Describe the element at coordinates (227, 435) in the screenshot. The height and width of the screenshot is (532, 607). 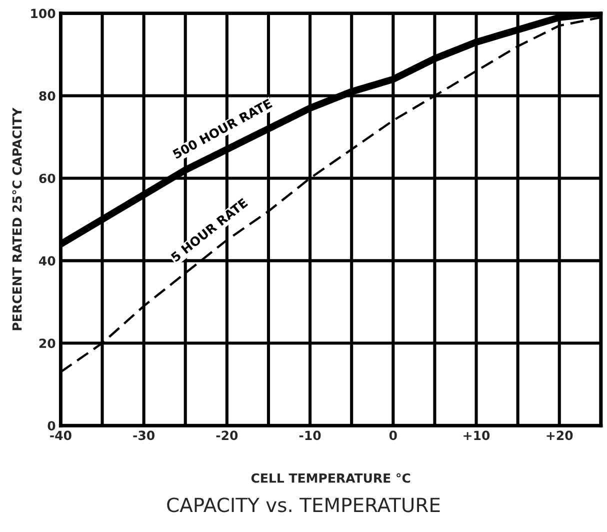
I see `x-tick-label: -20` at that location.